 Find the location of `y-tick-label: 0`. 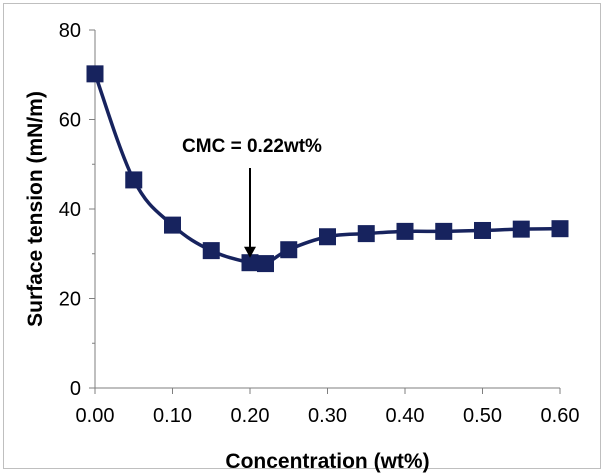

y-tick-label: 0 is located at coordinates (75, 389).